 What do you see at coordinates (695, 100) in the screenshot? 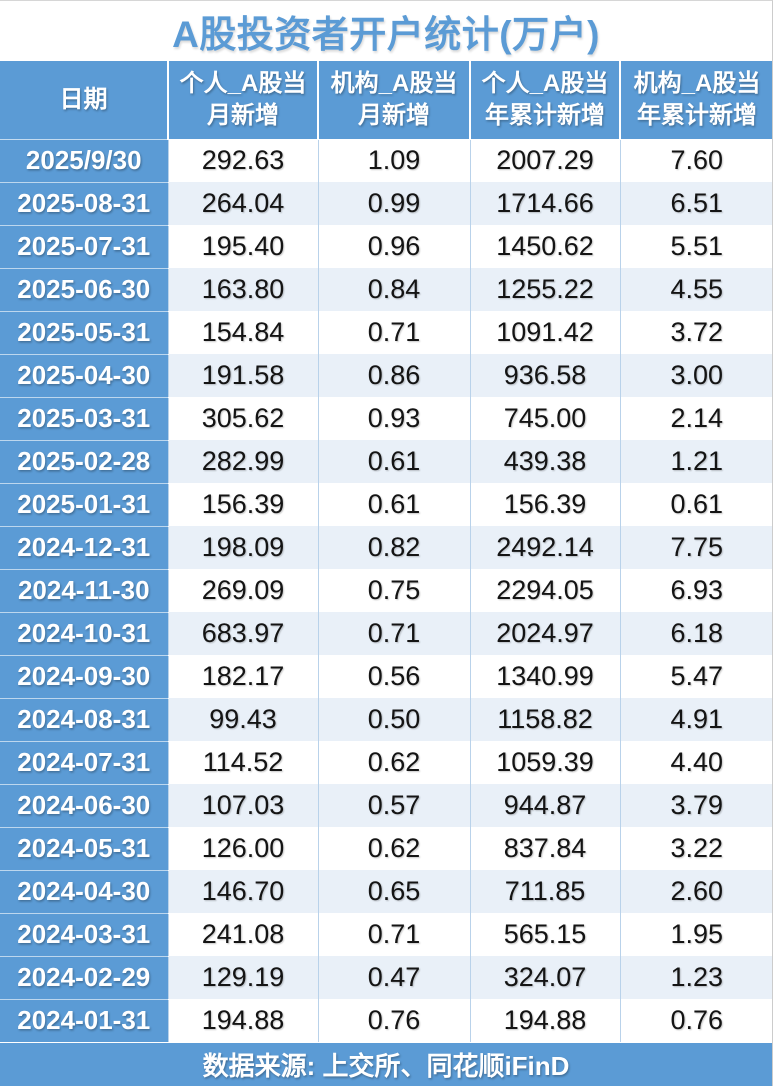
I see `col-header-institution-ytd: 机构_A股当 年累计新增` at bounding box center [695, 100].